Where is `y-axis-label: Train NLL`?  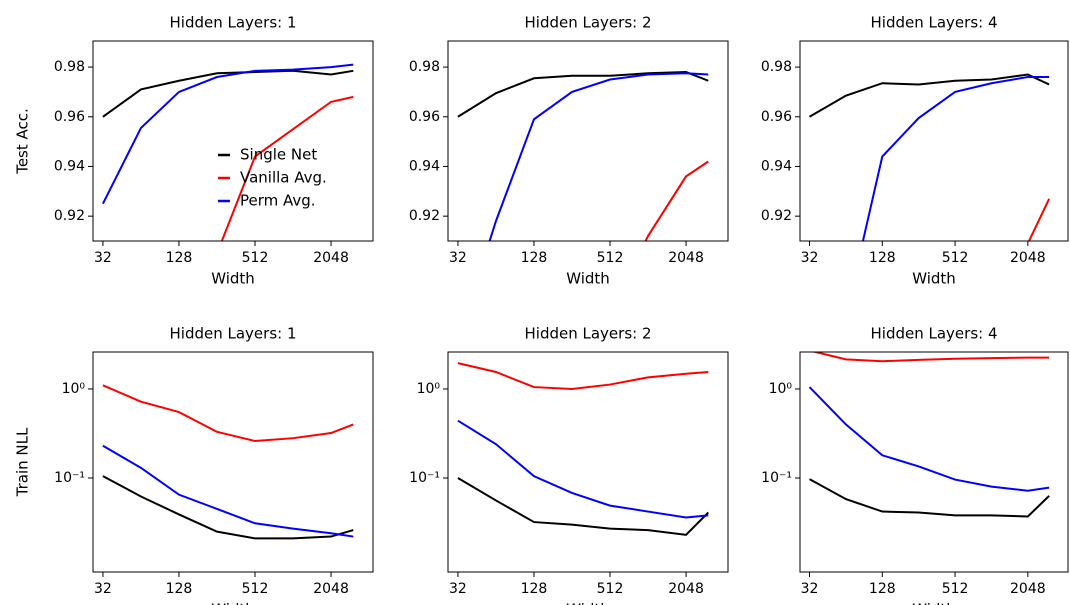
y-axis-label: Train NLL is located at coordinates (23, 462).